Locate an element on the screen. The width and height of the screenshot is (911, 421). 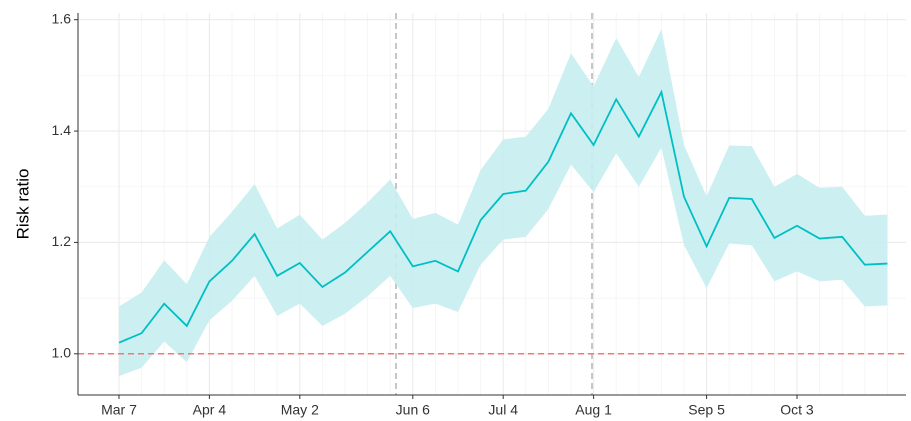
y-tick-label: 1.4 is located at coordinates (62, 130).